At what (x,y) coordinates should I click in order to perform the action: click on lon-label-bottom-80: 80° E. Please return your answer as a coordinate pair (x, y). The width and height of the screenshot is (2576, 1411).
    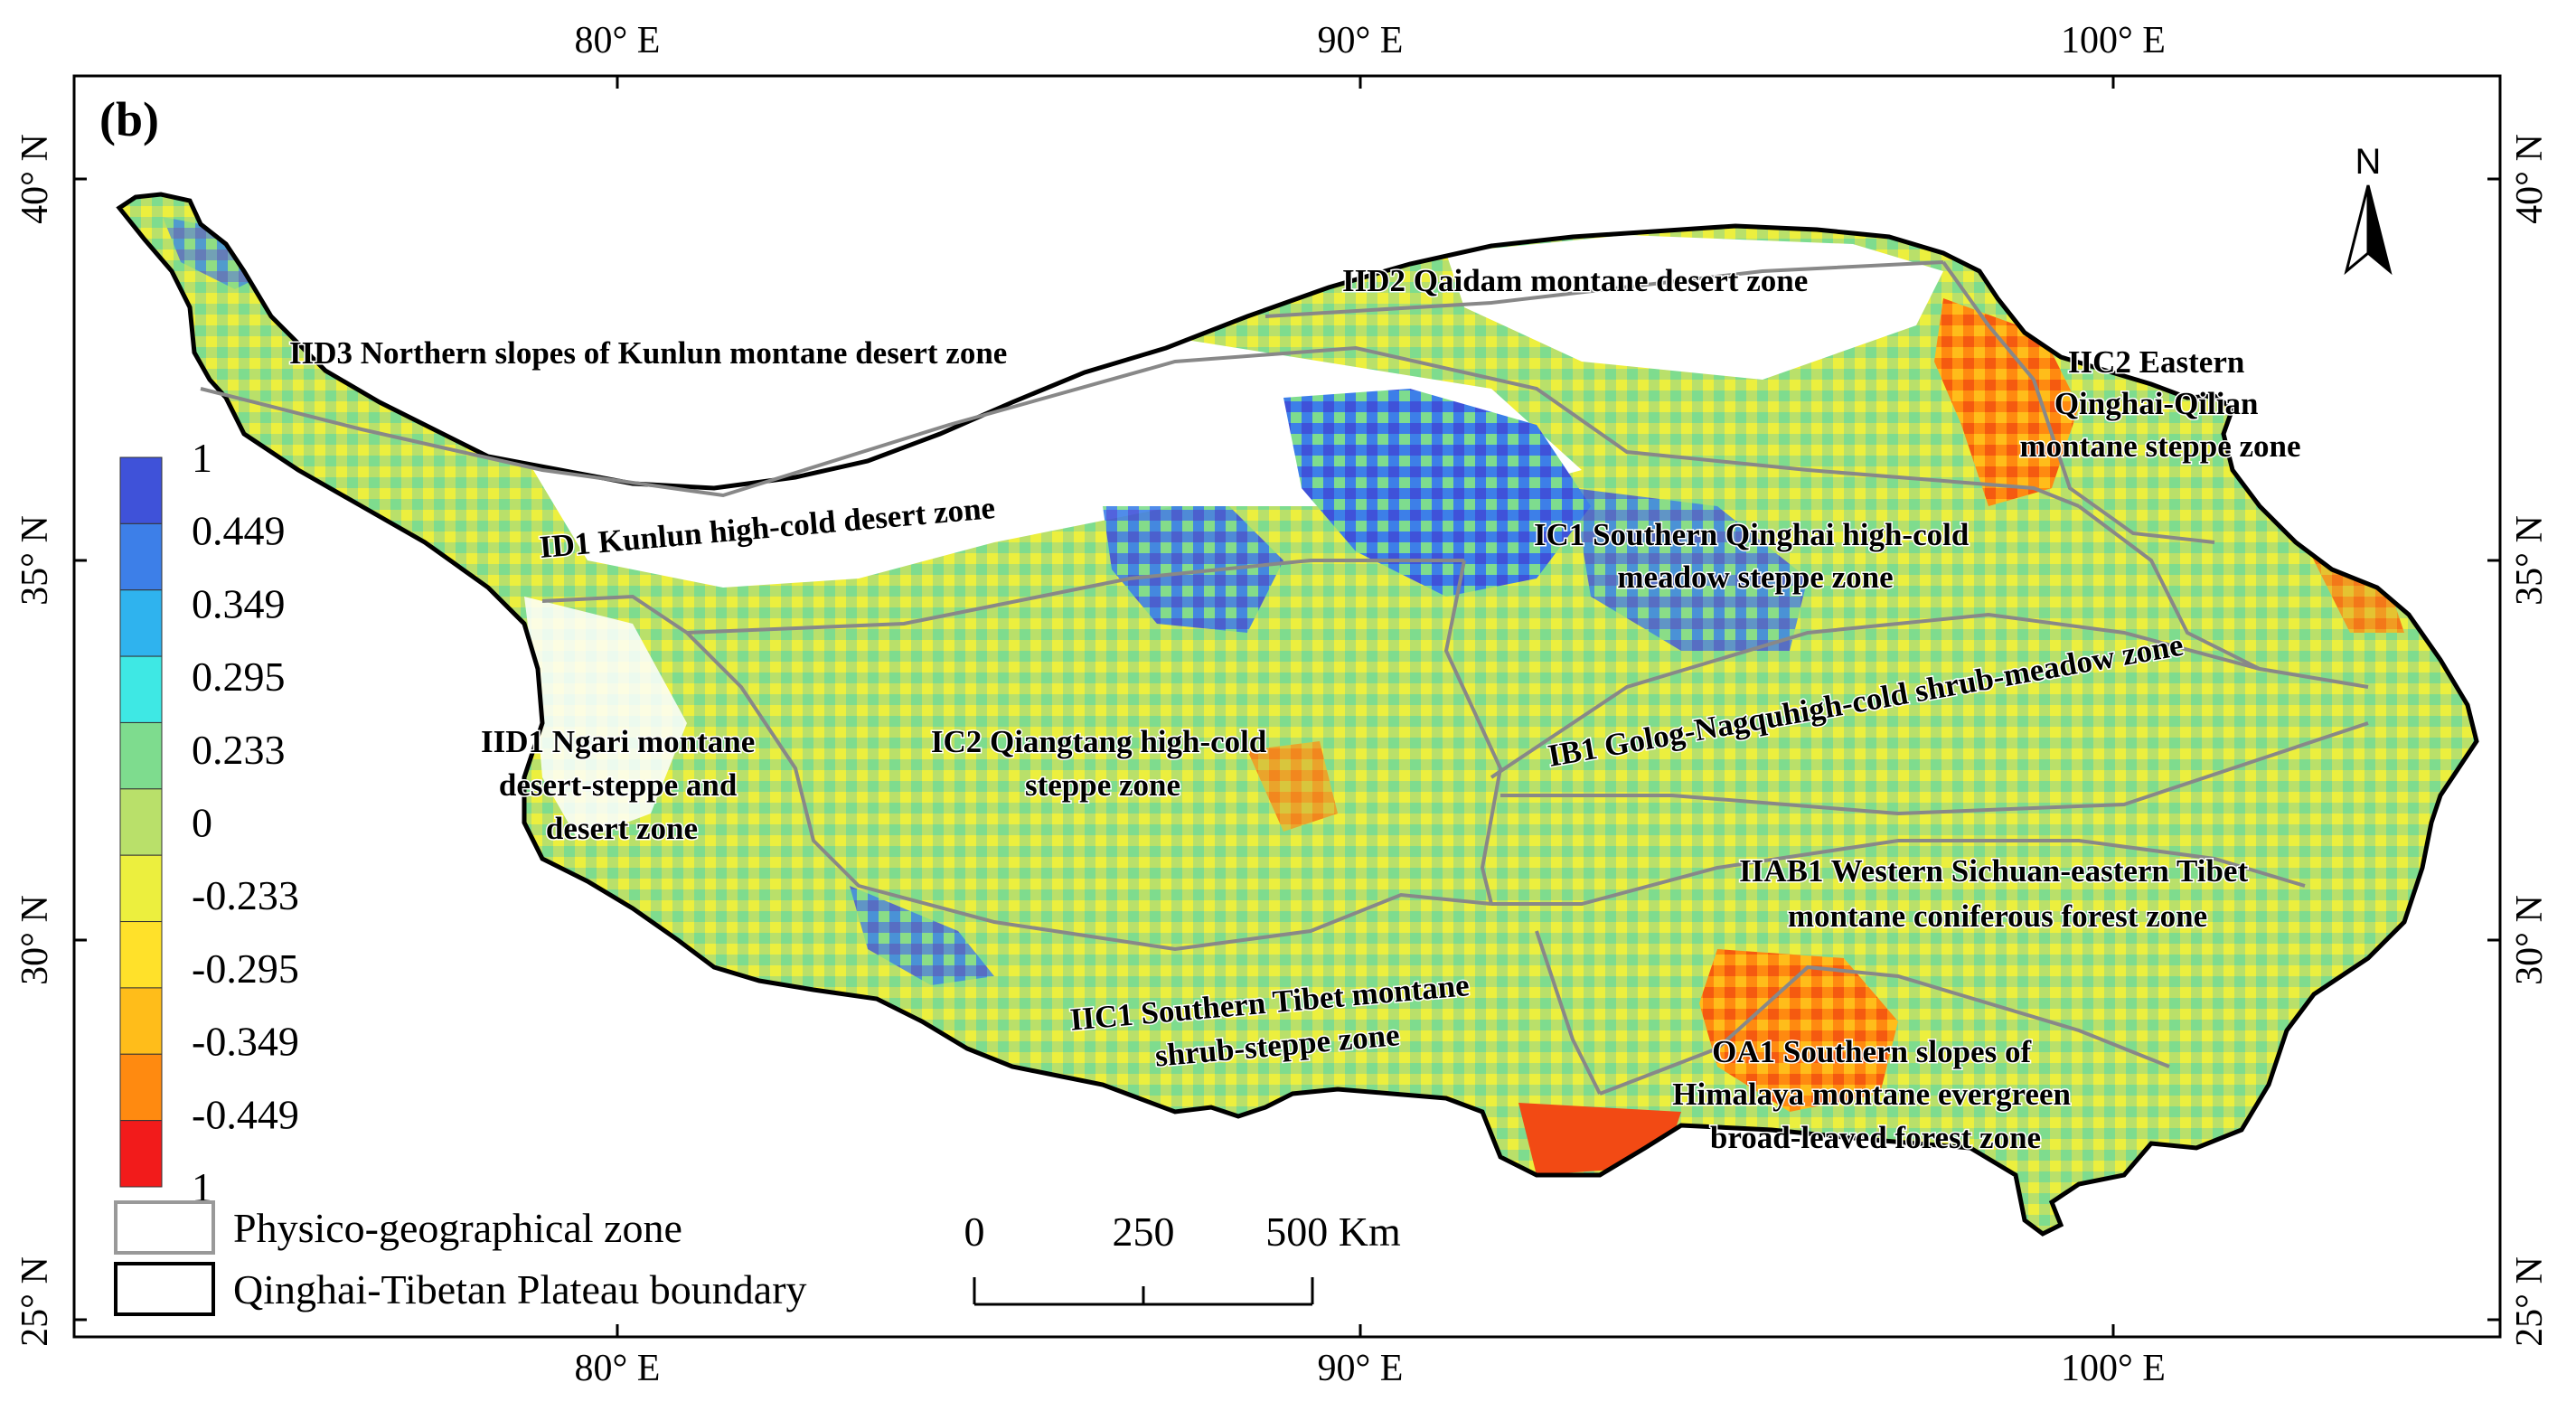
    Looking at the image, I should click on (618, 1368).